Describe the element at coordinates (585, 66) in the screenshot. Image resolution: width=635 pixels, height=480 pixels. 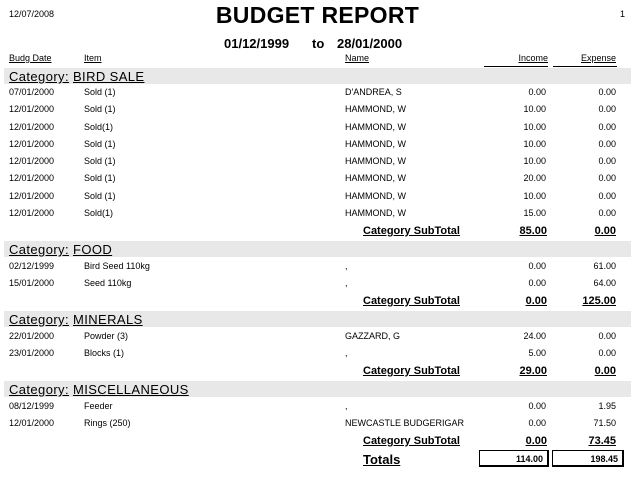
I see `expense-header-rule` at that location.